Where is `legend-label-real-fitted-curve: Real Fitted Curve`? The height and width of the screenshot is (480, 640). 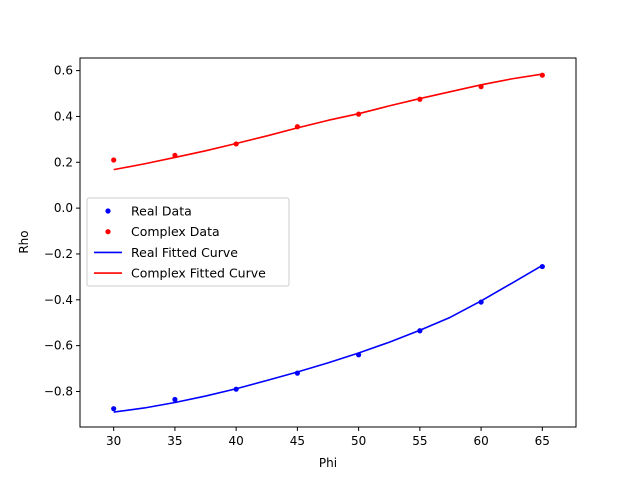 legend-label-real-fitted-curve: Real Fitted Curve is located at coordinates (184, 252).